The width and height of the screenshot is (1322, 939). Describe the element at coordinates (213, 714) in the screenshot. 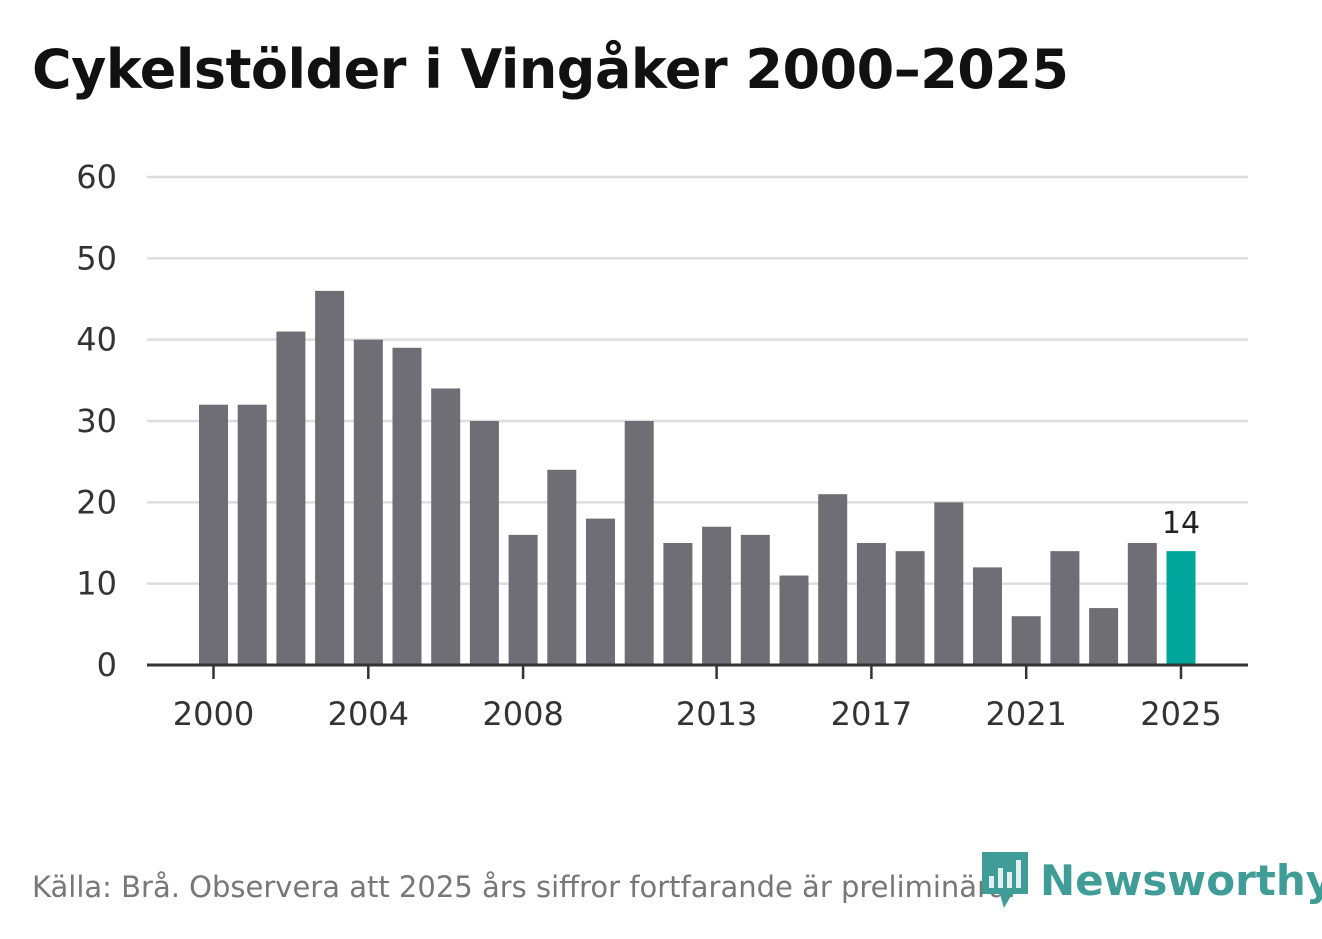

I see `x-tick-label: 2000` at that location.